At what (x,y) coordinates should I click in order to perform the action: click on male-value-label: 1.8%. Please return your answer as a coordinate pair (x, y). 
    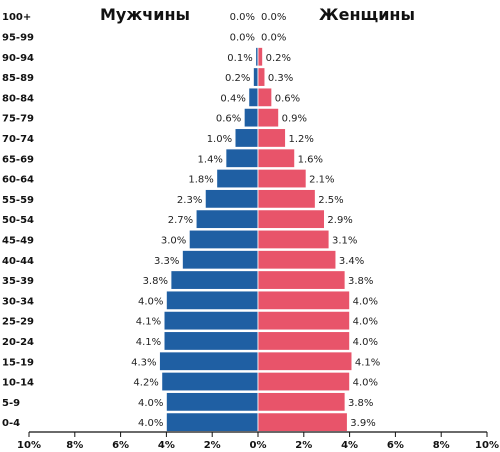
    Looking at the image, I should click on (200, 180).